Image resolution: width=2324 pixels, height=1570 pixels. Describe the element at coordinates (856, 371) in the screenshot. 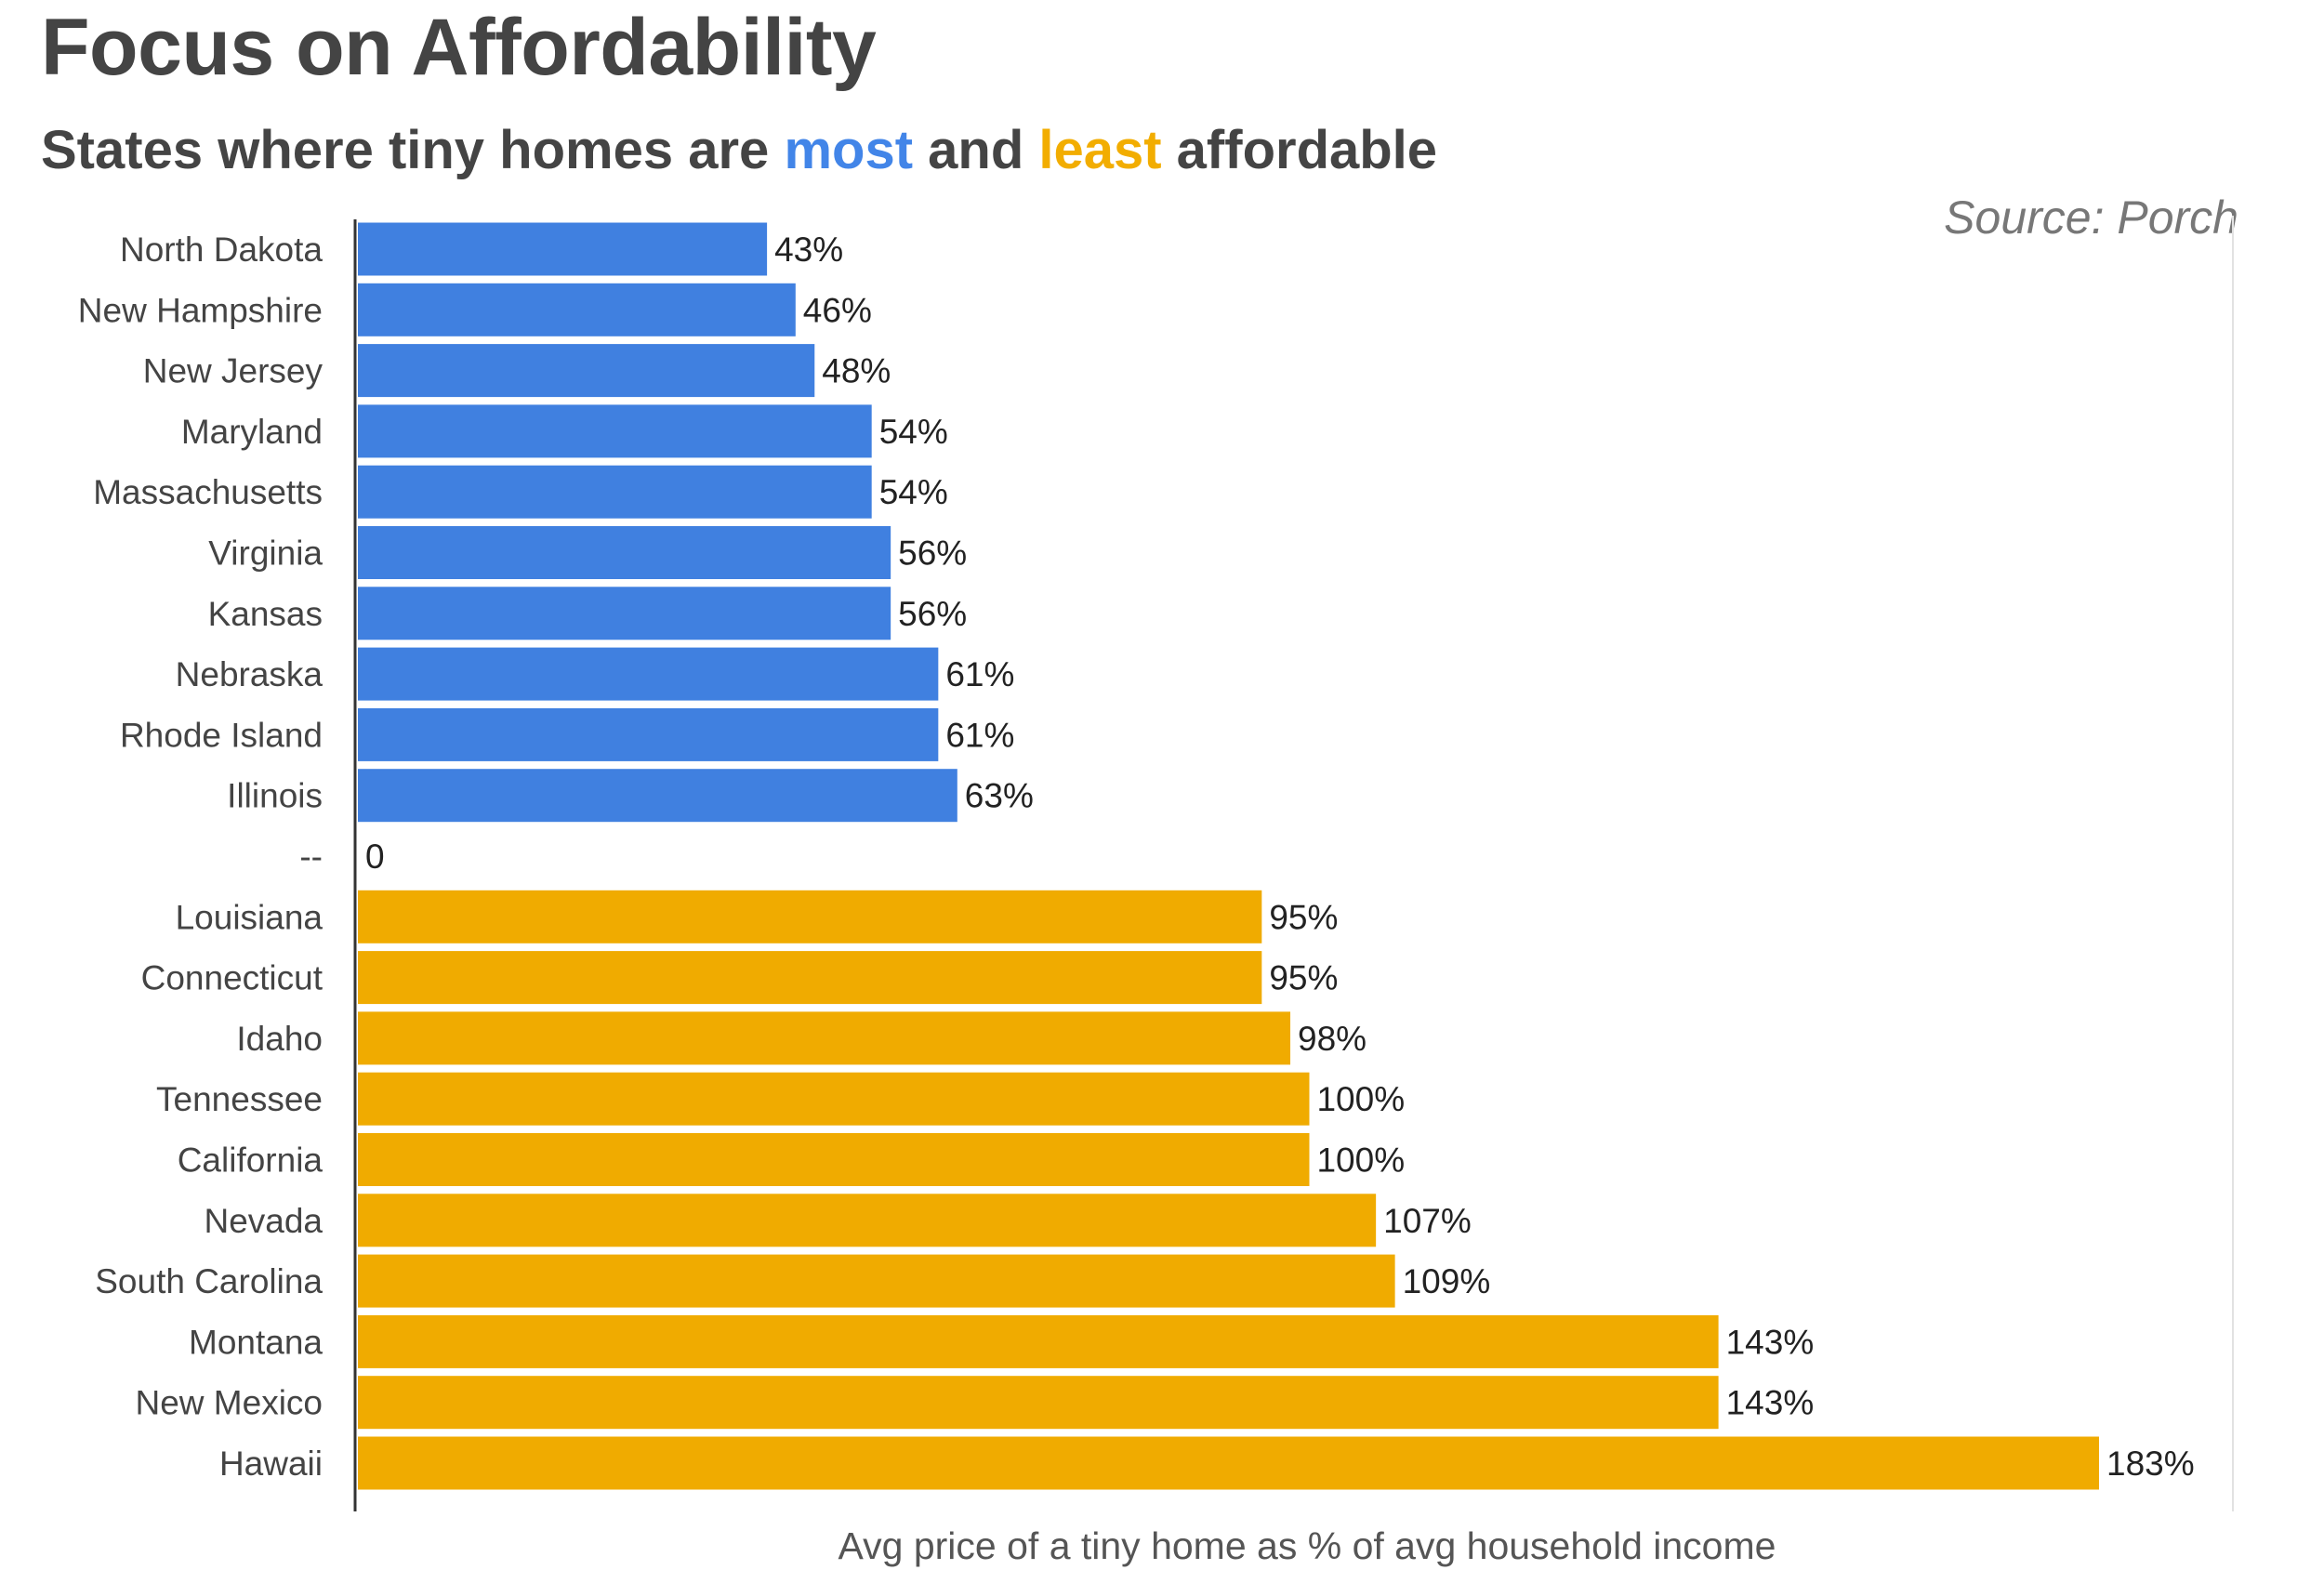

I see `data-label: 48%` at that location.